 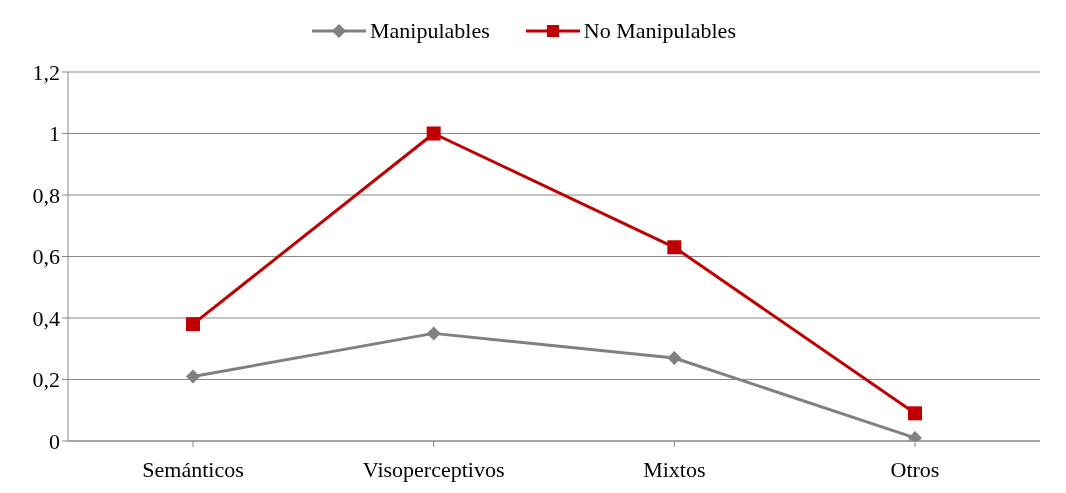 What do you see at coordinates (54, 441) in the screenshot?
I see `y-tick-label: 0` at bounding box center [54, 441].